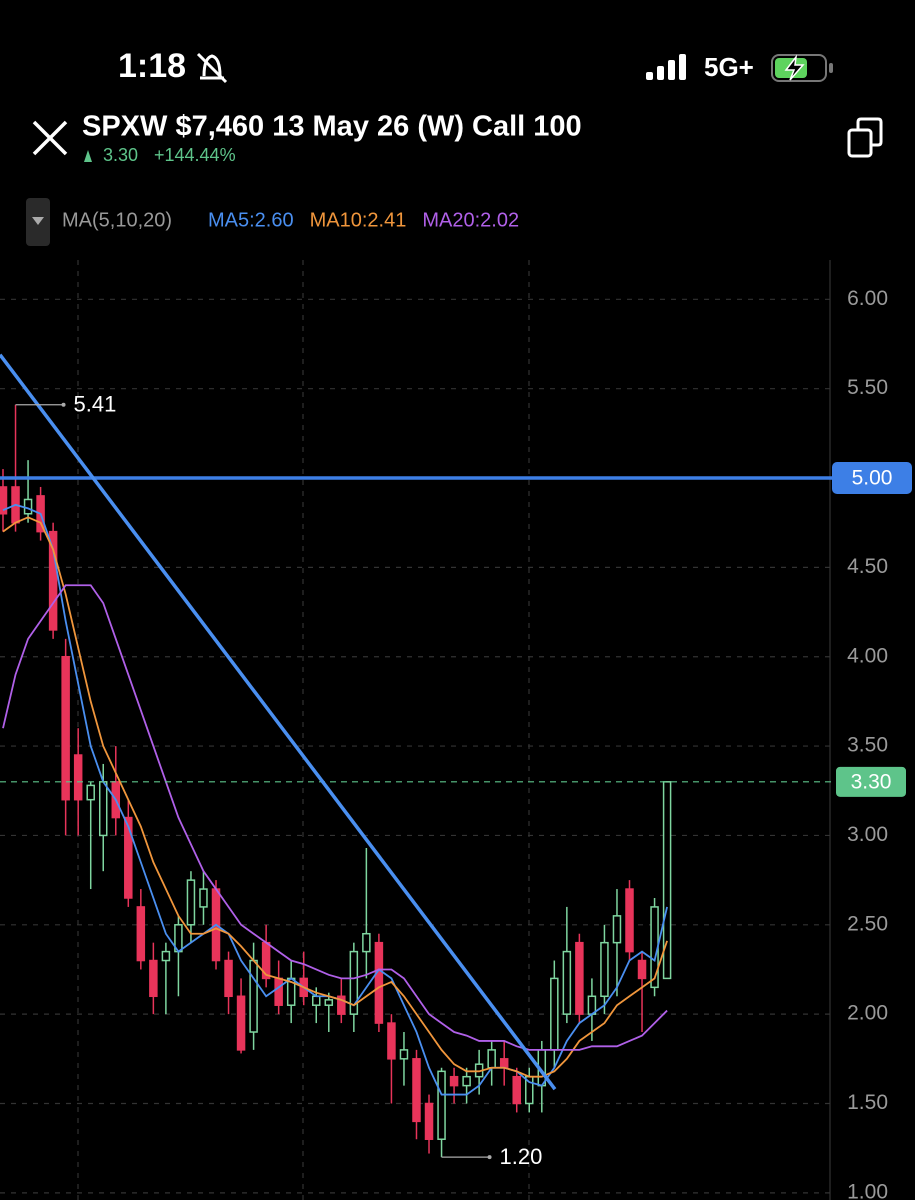 The height and width of the screenshot is (1200, 915). I want to click on network-label: 5G+, so click(729, 67).